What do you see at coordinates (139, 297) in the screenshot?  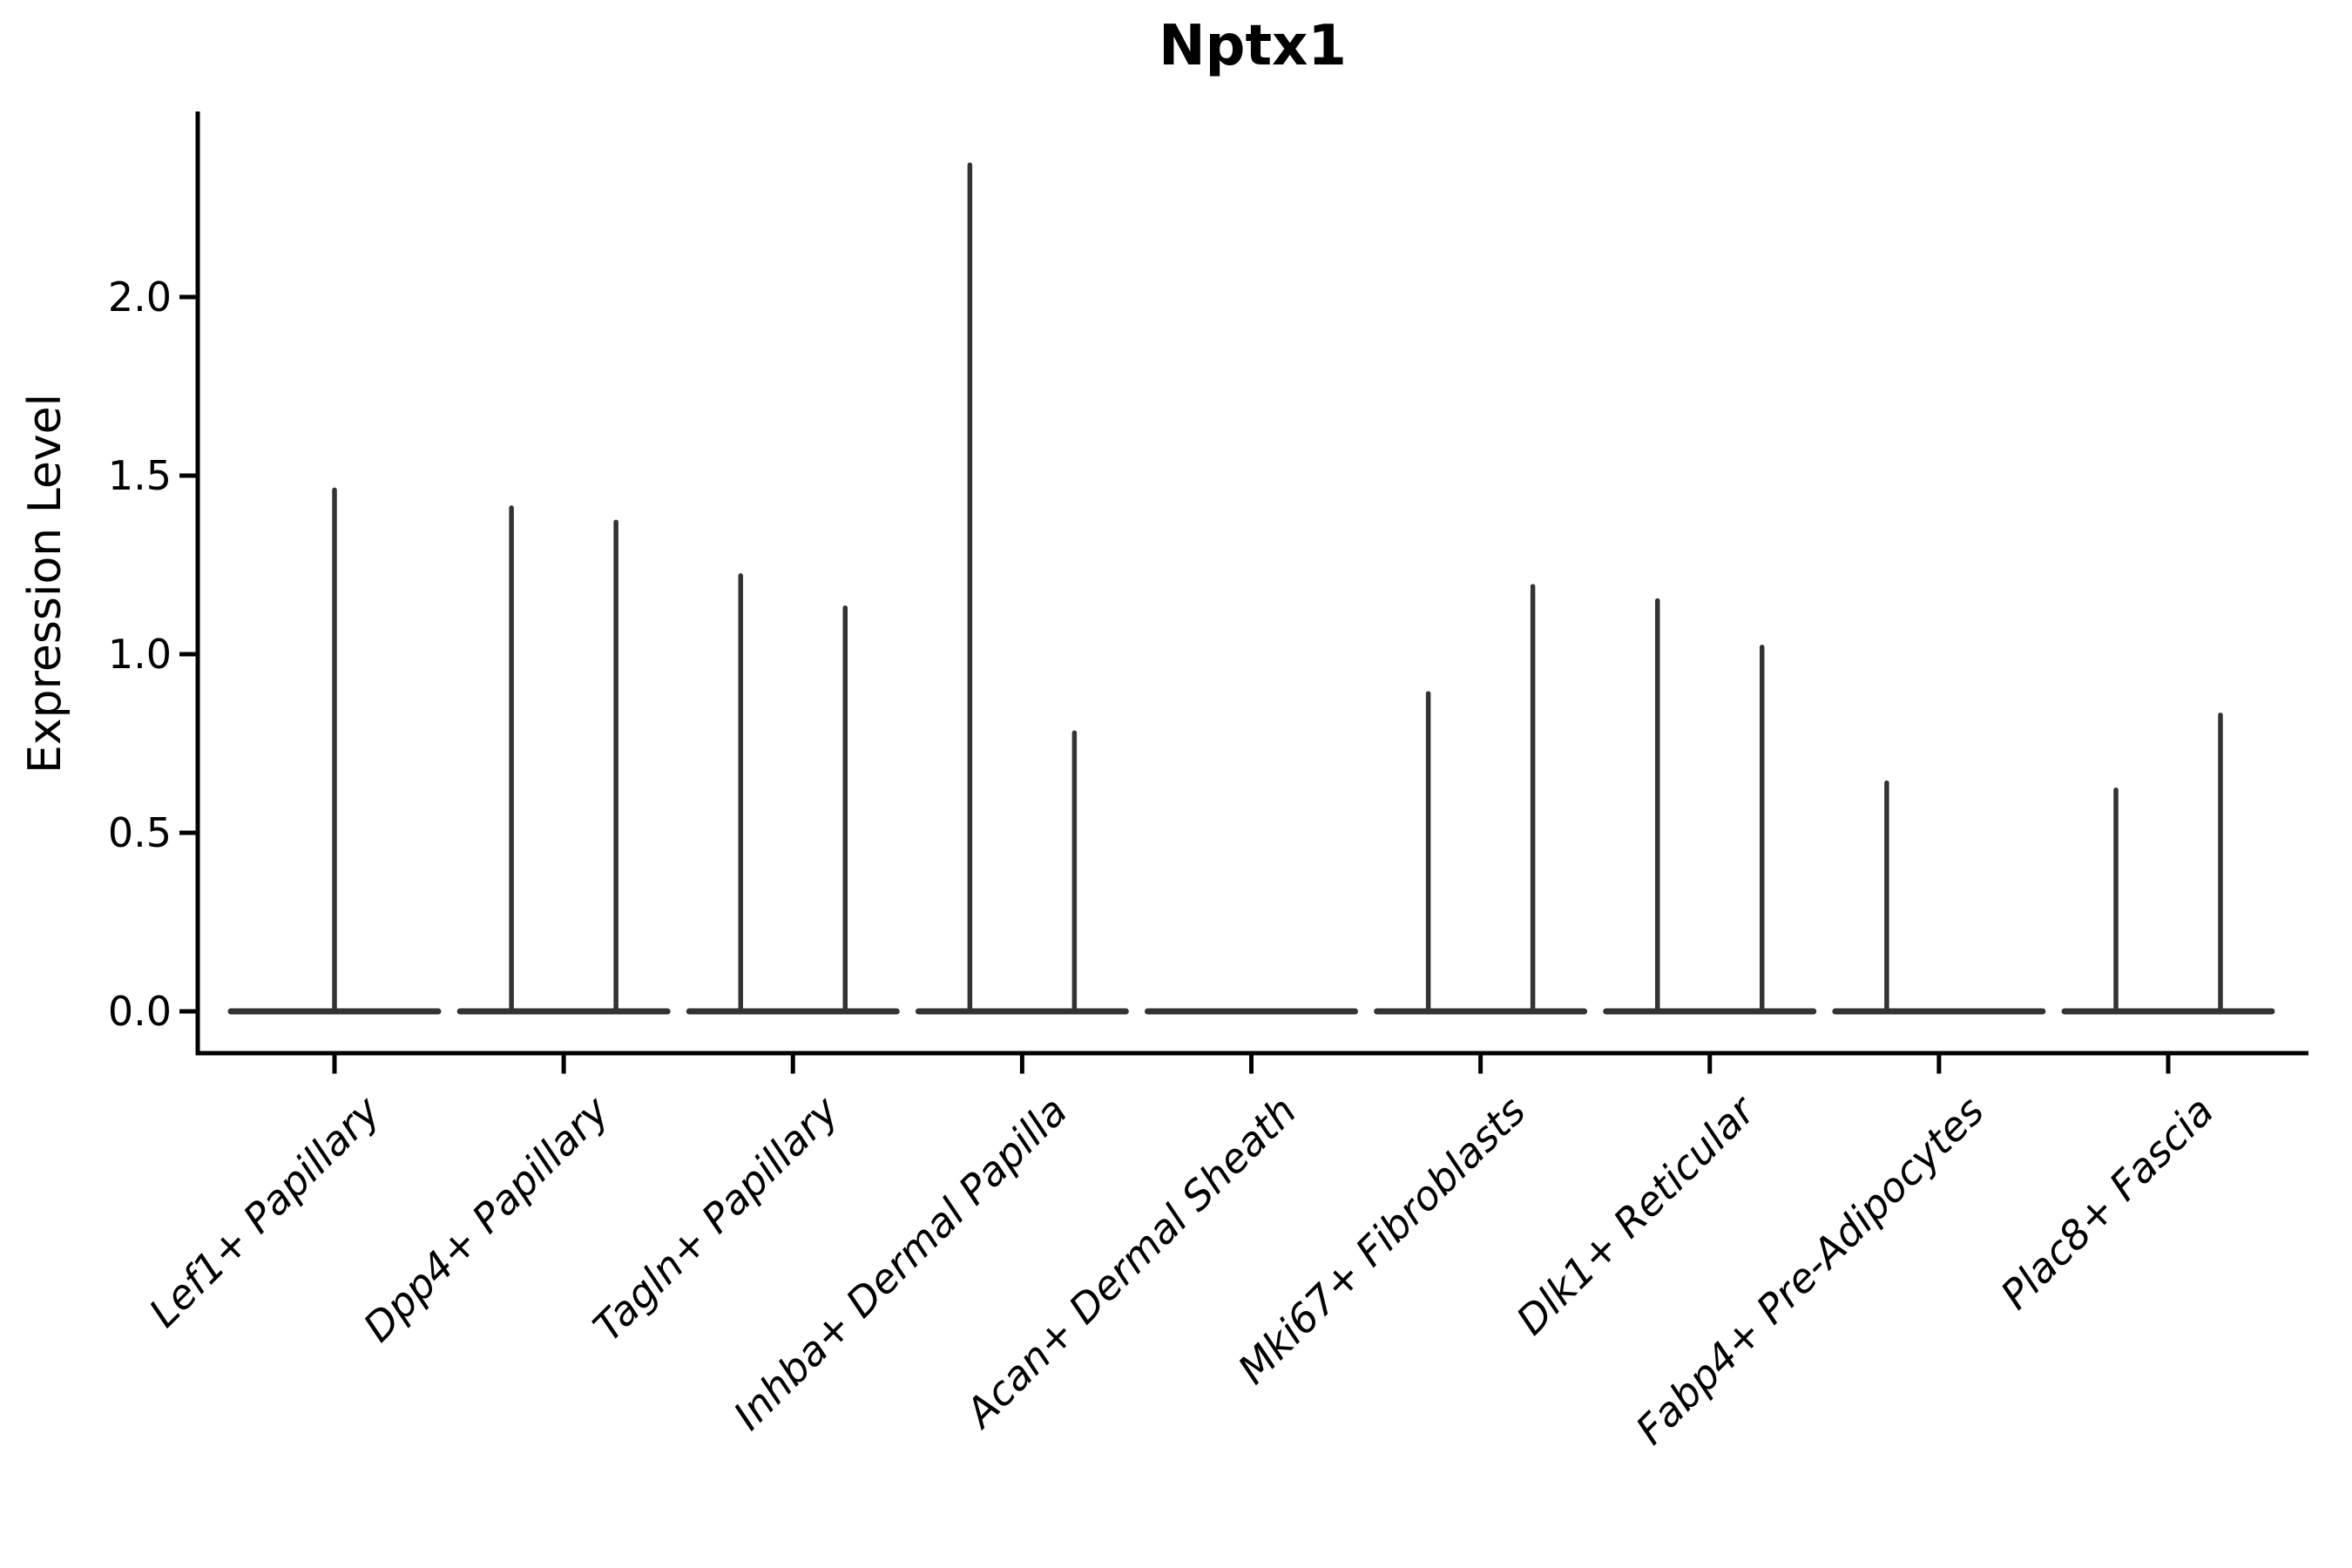 I see `y-tick-label: 2.0` at bounding box center [139, 297].